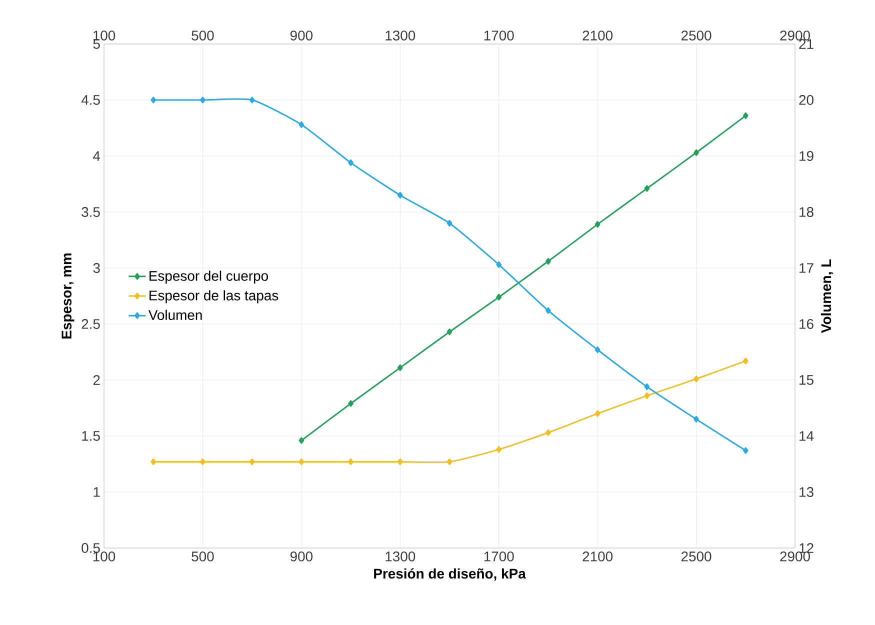  Describe the element at coordinates (104, 35) in the screenshot. I see `x-tick-label: 100` at that location.